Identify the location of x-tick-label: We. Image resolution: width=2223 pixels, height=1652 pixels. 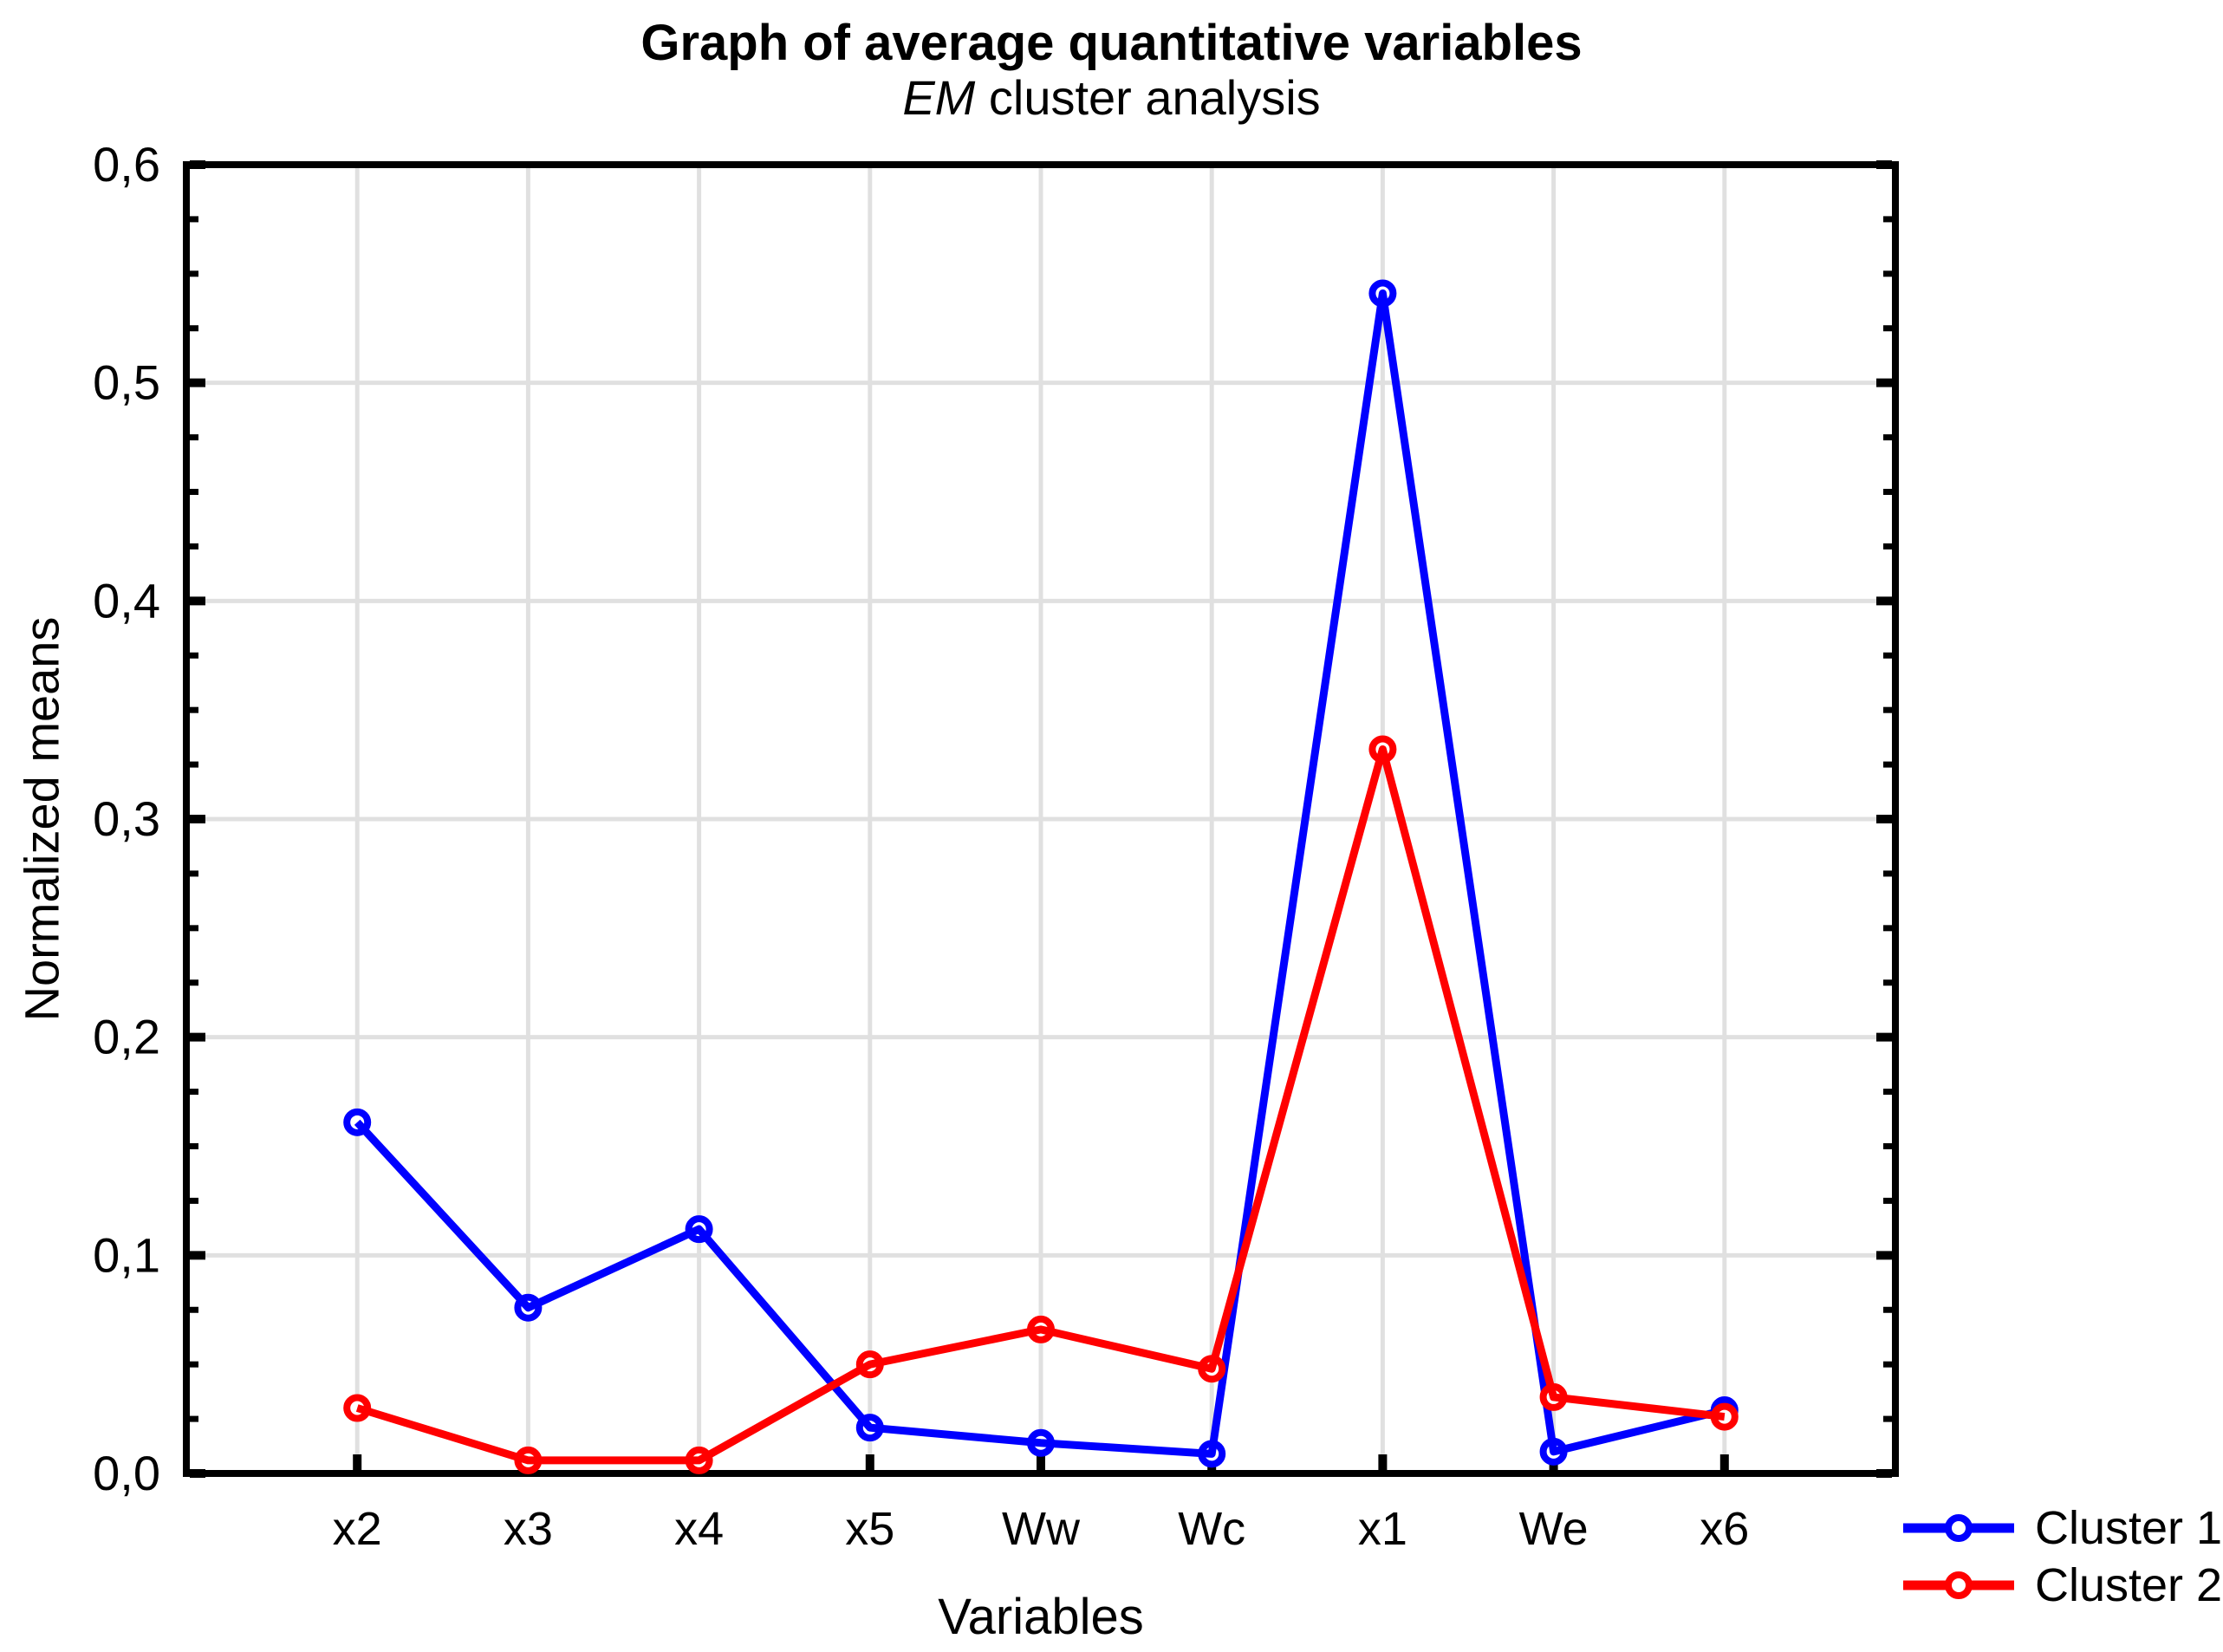
(1554, 1529).